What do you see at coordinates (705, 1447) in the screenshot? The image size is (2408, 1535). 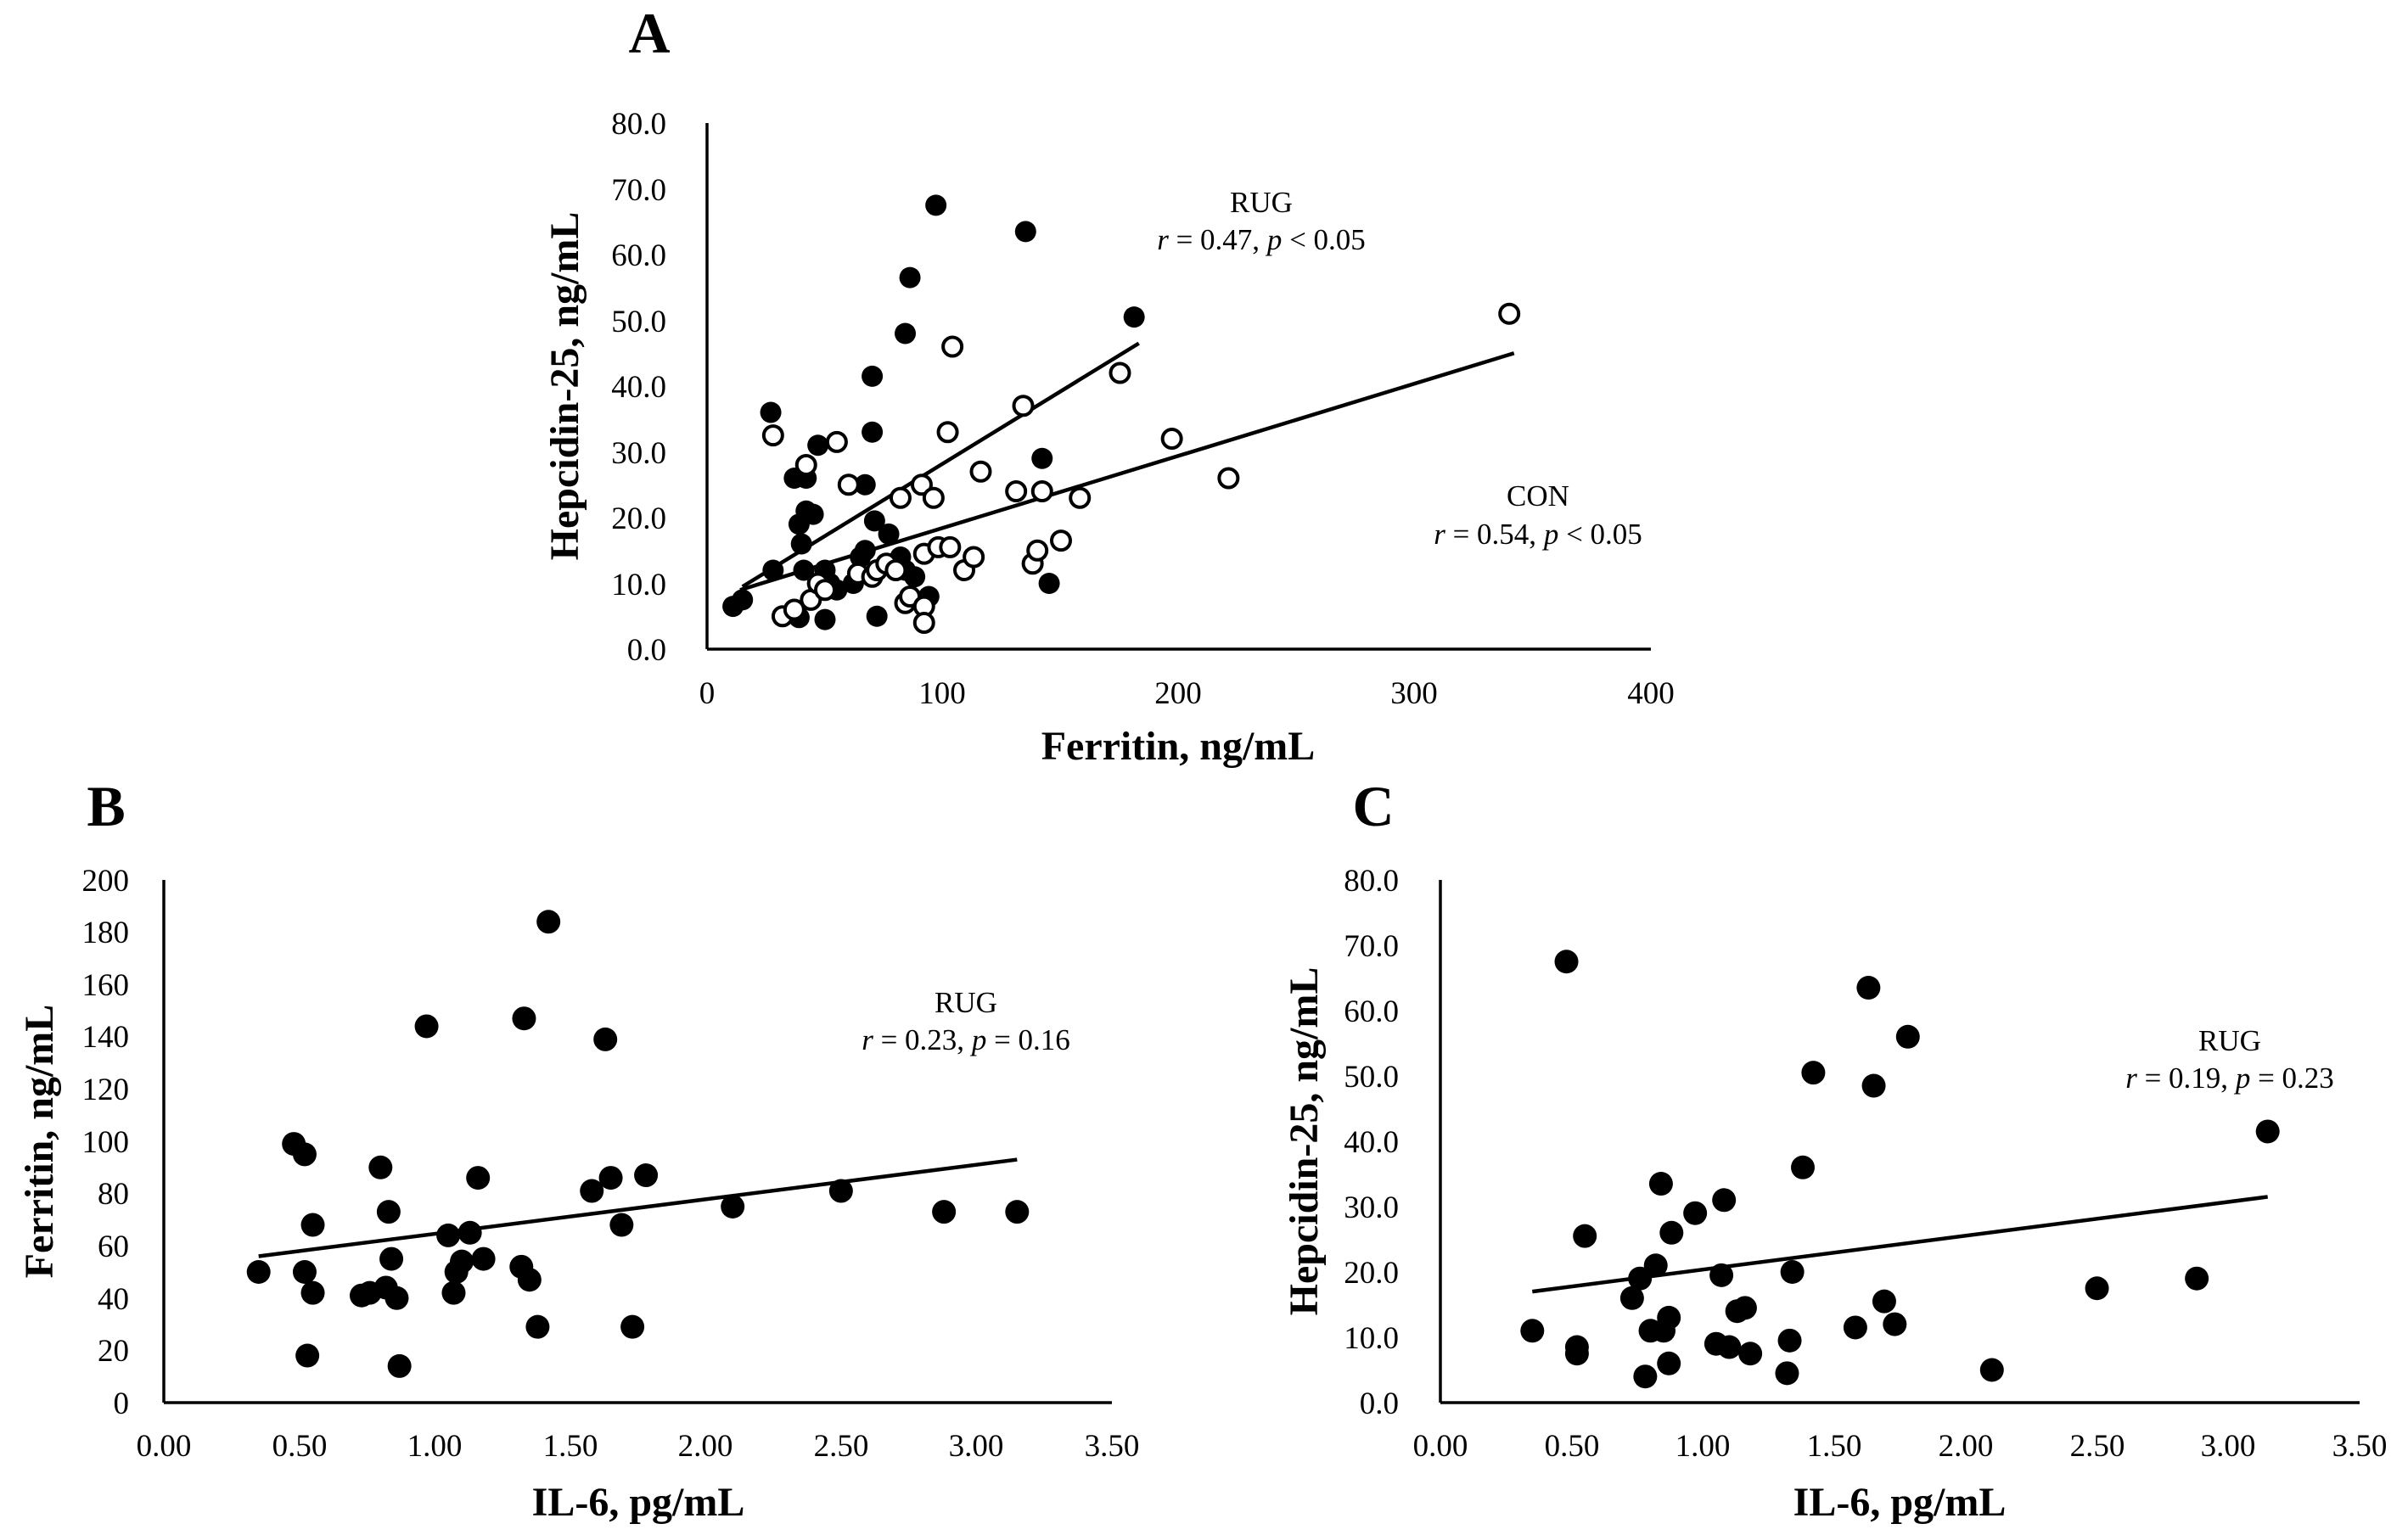 I see `x-tick-label: 2.00` at bounding box center [705, 1447].